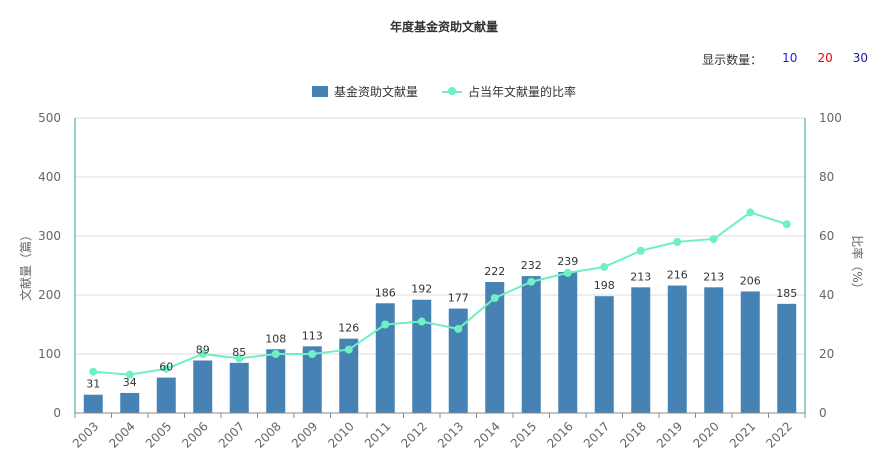 The image size is (888, 469). What do you see at coordinates (421, 289) in the screenshot?
I see `bar-data-label: 192` at bounding box center [421, 289].